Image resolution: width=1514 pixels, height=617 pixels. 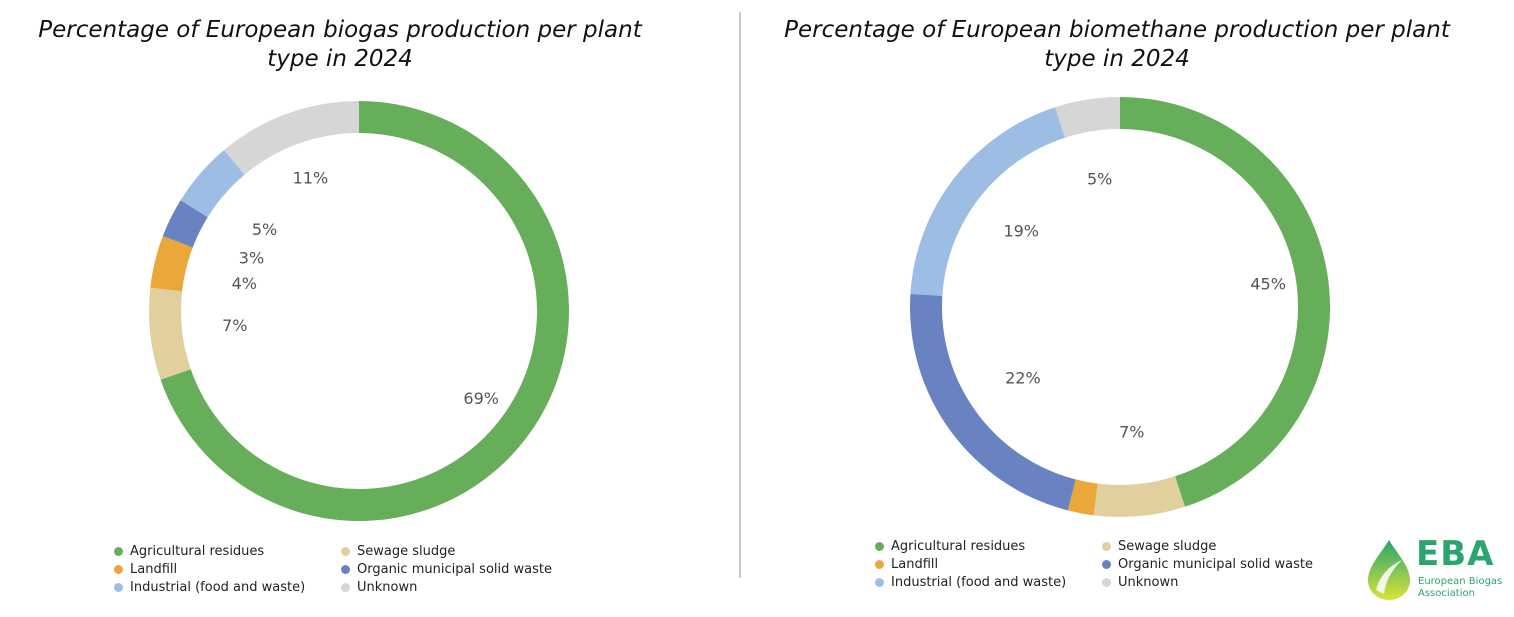 I want to click on data-label-industrial-food-and-waste: 5%, so click(x=264, y=229).